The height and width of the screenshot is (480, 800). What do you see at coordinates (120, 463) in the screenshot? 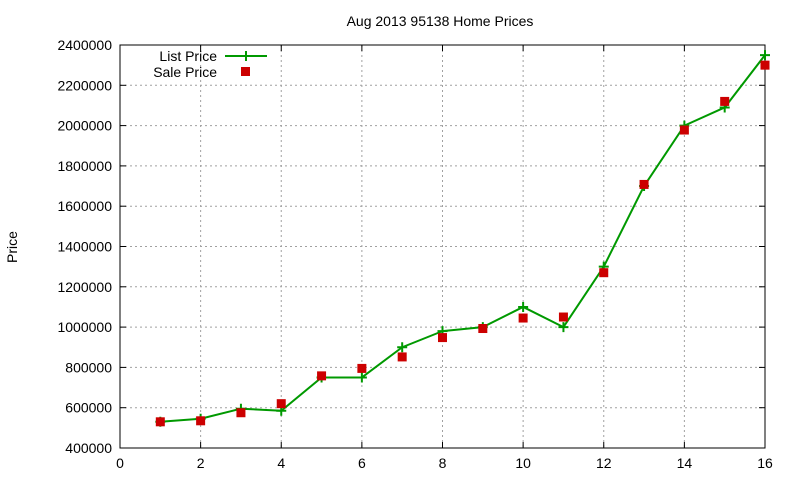
I see `x-tick-label: 0` at bounding box center [120, 463].